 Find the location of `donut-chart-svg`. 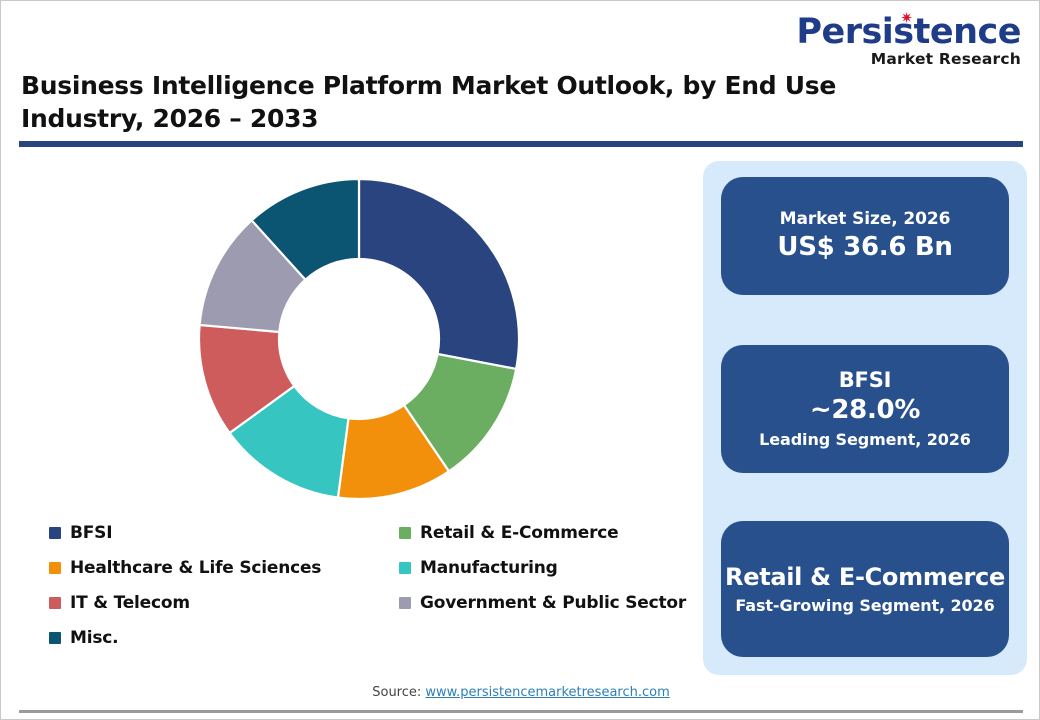

donut-chart-svg is located at coordinates (359, 339).